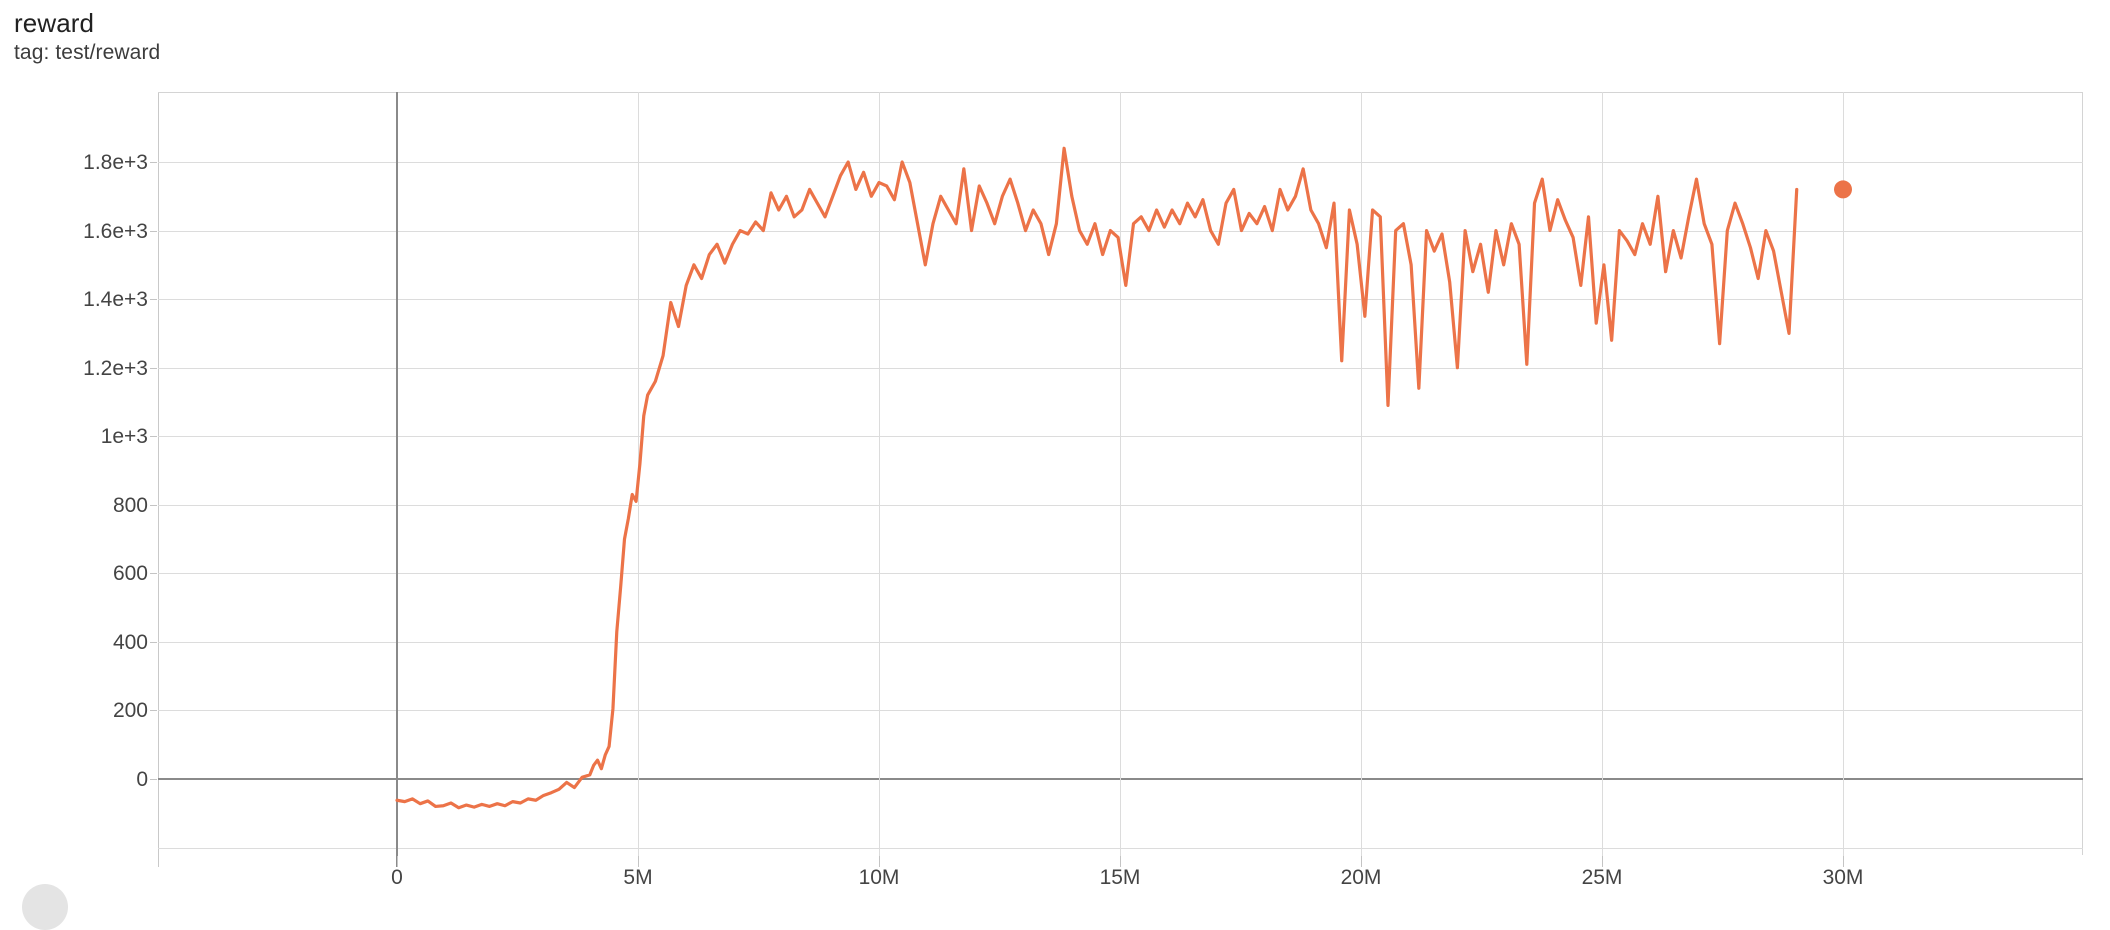  I want to click on y-axis-tick-label: 800, so click(130, 505).